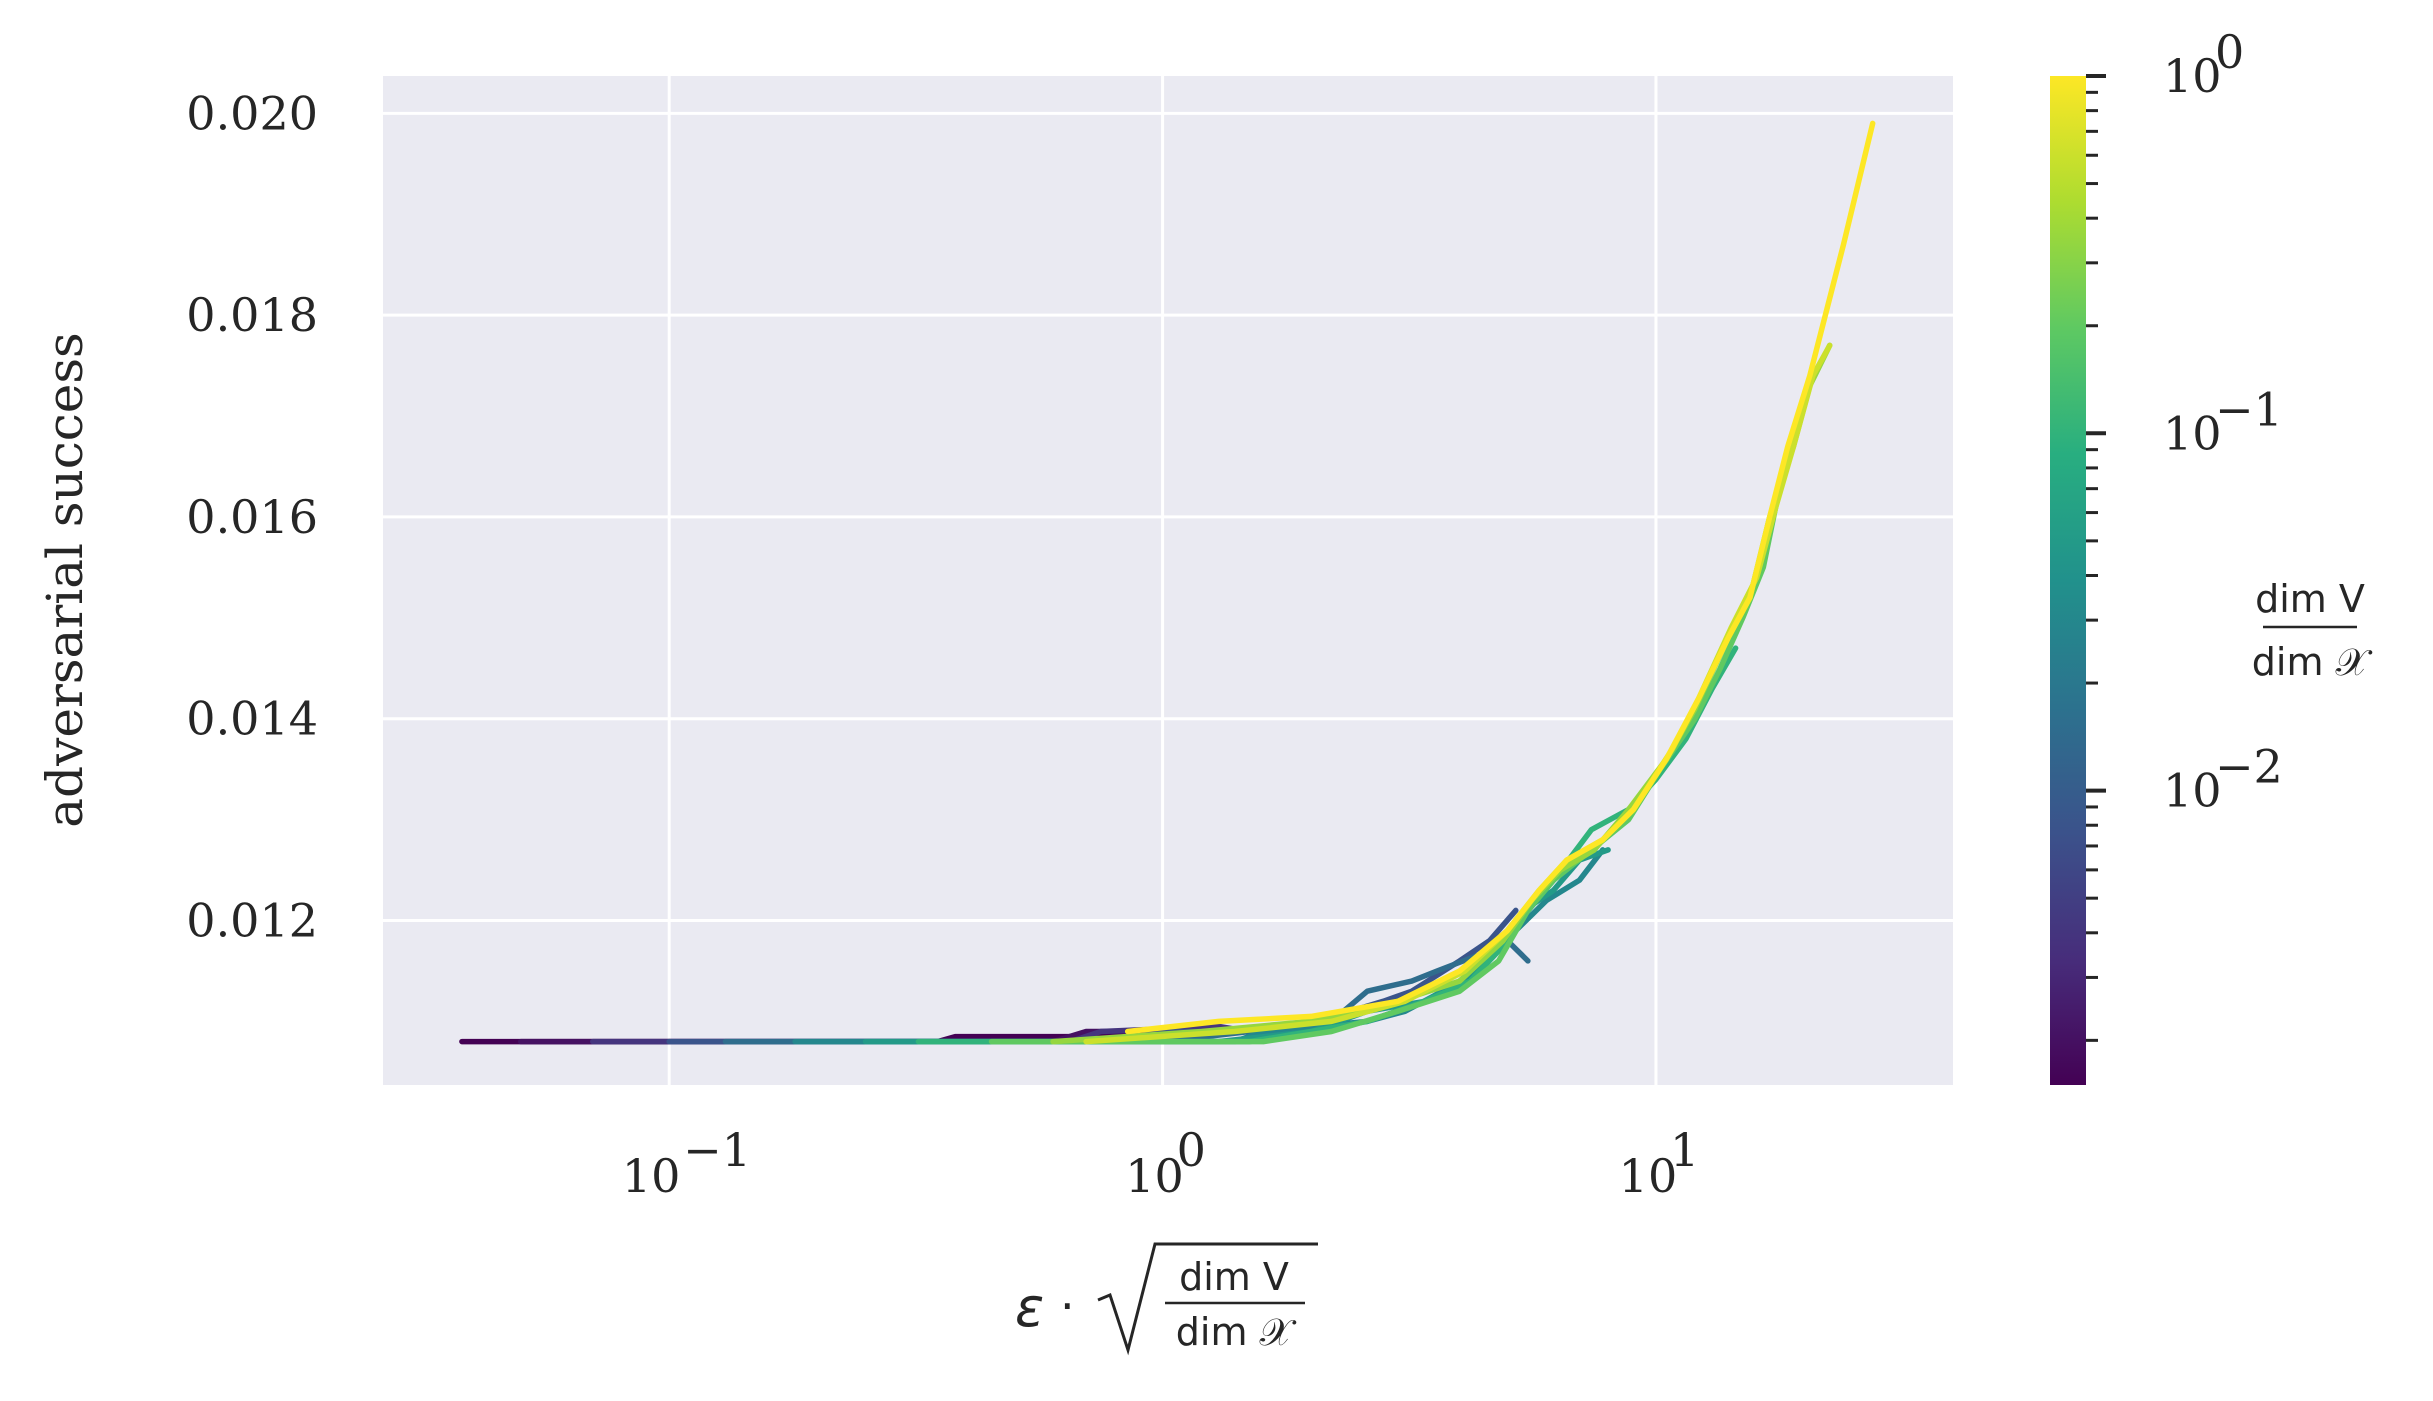 Image resolution: width=2433 pixels, height=1401 pixels. I want to click on y-tick-label: 0.016, so click(252, 517).